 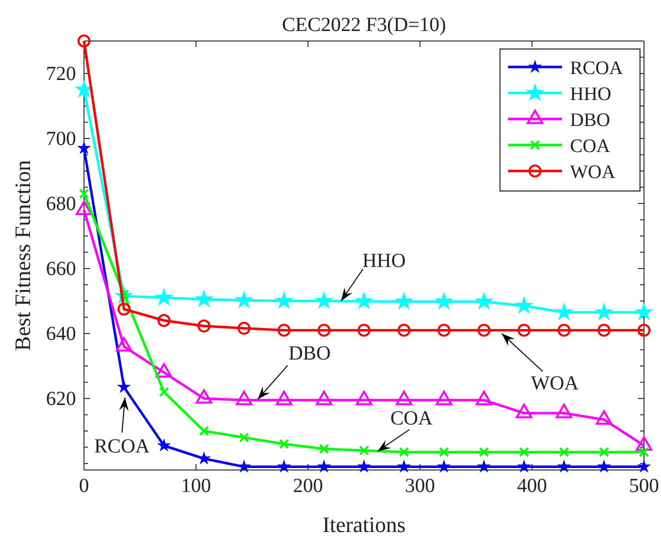 What do you see at coordinates (364, 25) in the screenshot?
I see `chart-title: CEC2022 F3(D=10)` at bounding box center [364, 25].